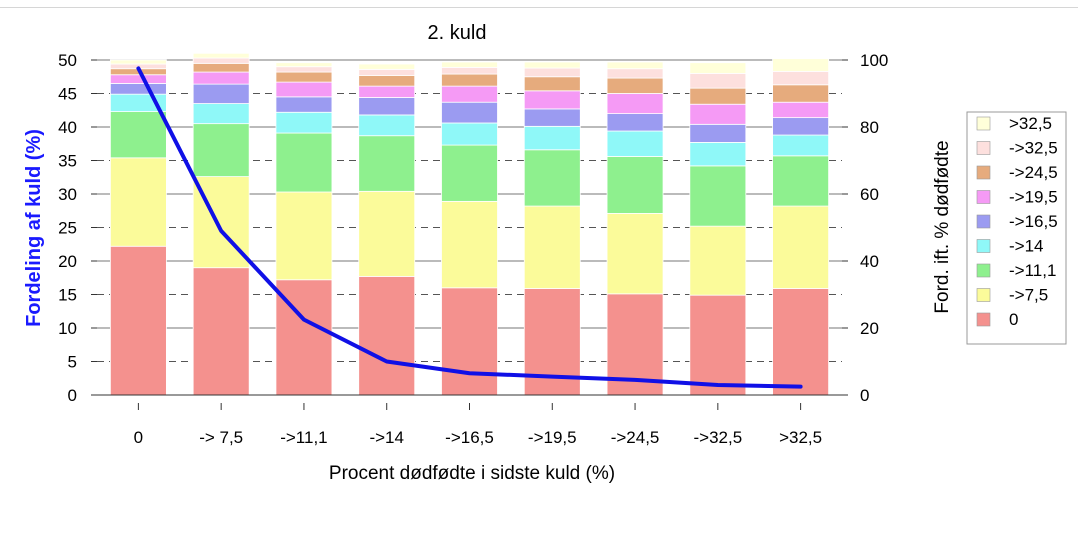  I want to click on x-tick-label: ->14, so click(386, 437).